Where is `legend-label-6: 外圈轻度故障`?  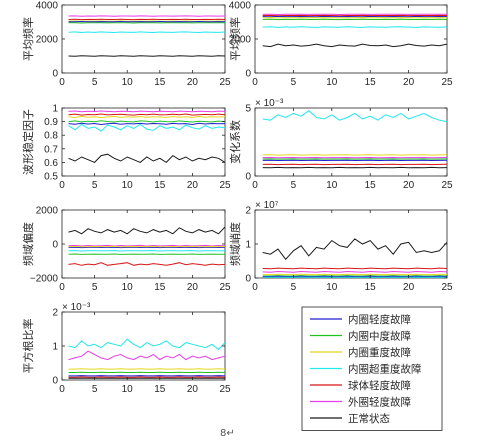
legend-label-6: 外圈轻度故障 is located at coordinates (379, 402).